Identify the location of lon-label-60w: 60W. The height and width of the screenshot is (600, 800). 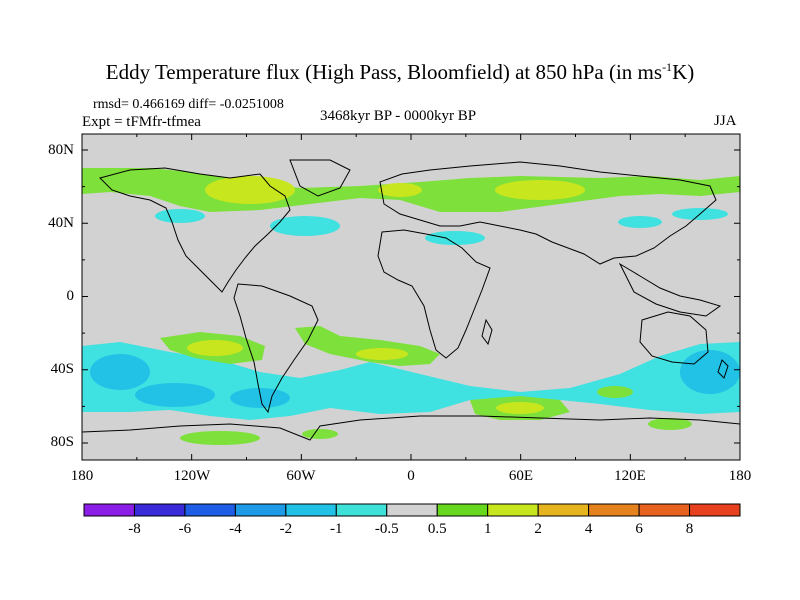
(301, 476).